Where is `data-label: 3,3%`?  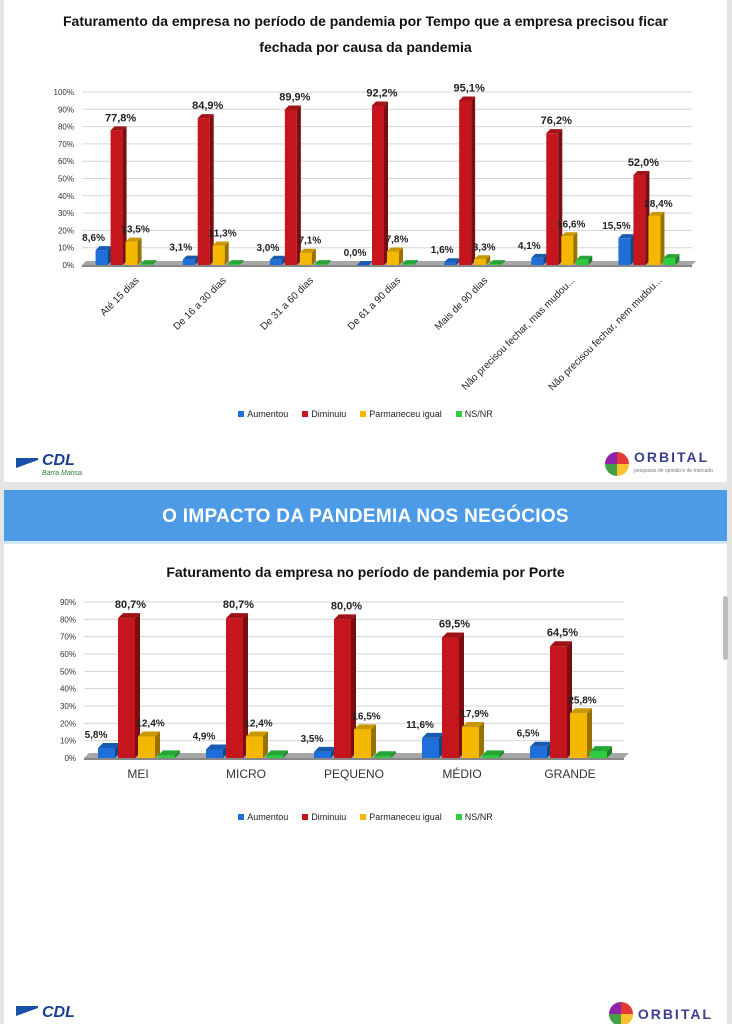
data-label: 3,3% is located at coordinates (484, 247).